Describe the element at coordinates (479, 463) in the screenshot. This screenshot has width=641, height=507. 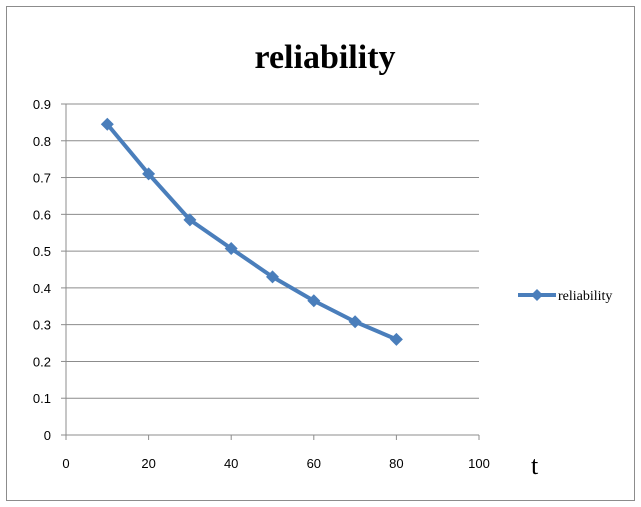
I see `x-tick-label: 100` at that location.